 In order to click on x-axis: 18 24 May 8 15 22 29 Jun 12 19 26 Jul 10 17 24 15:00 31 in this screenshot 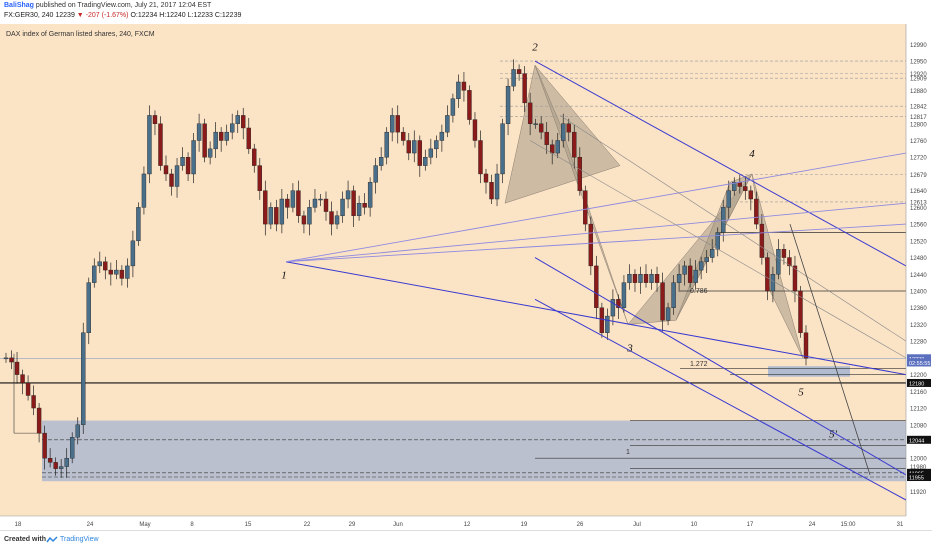, I will do `click(466, 522)`.